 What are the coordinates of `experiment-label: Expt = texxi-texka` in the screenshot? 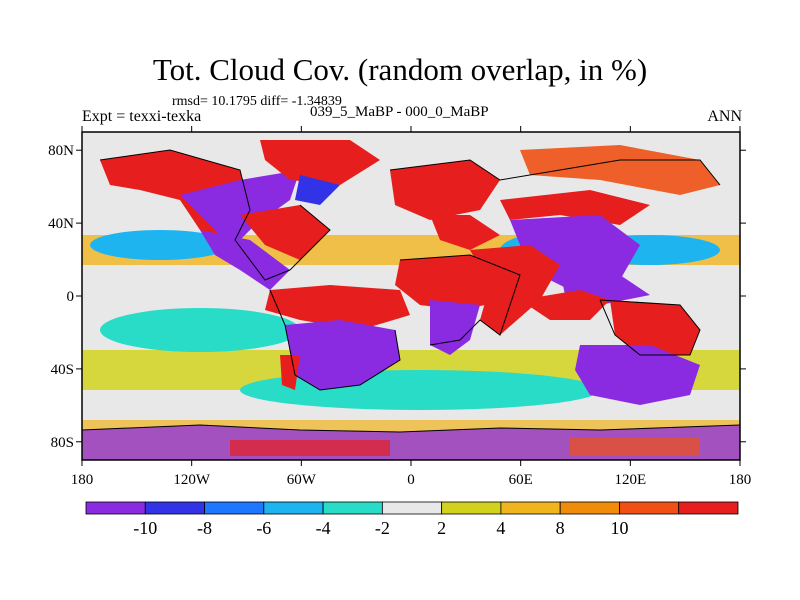 It's located at (142, 116).